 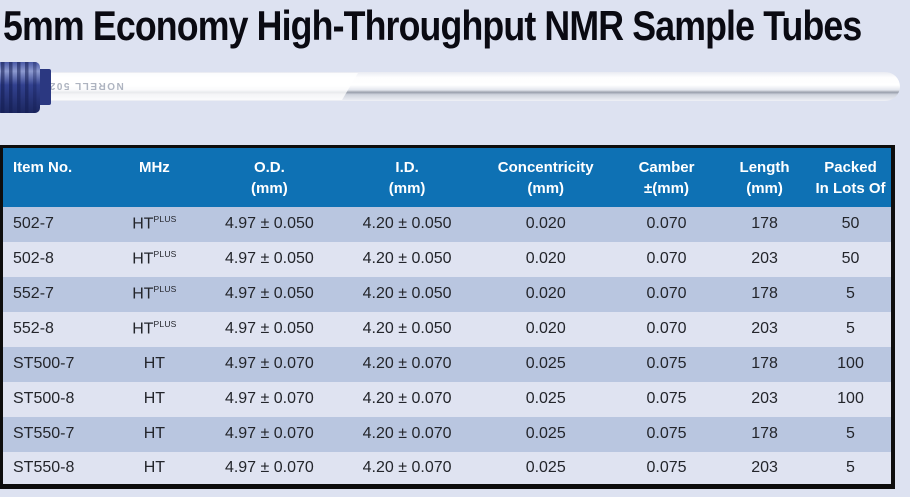 What do you see at coordinates (54, 469) in the screenshot?
I see `cell-item_no: ST550-8` at bounding box center [54, 469].